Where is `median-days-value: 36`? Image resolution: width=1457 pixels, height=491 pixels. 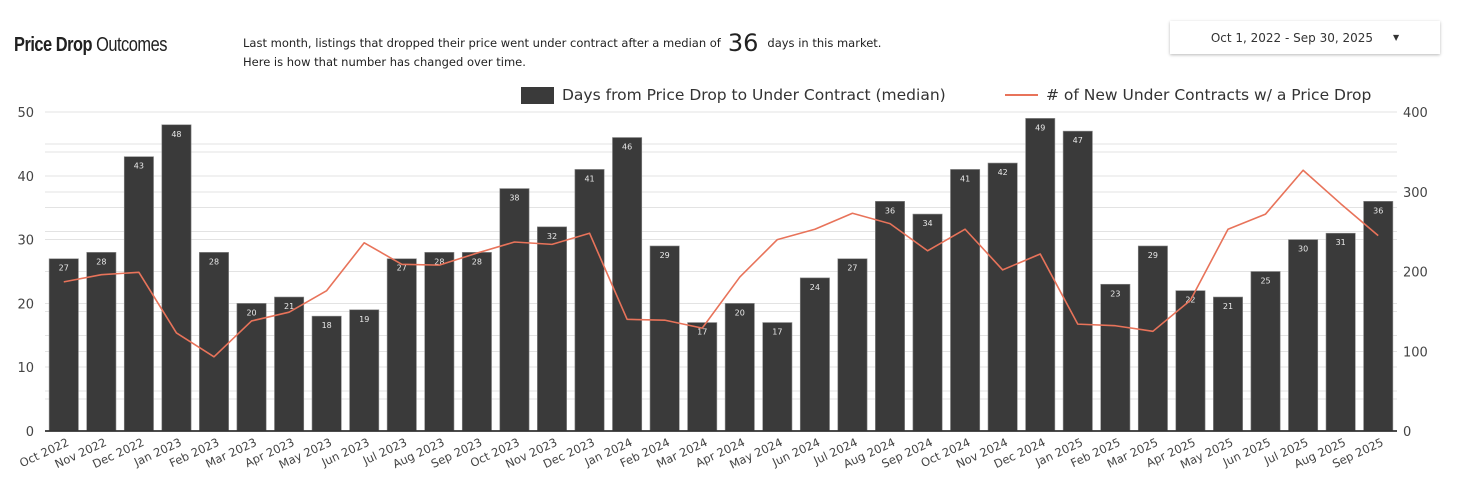
median-days-value: 36 is located at coordinates (743, 43).